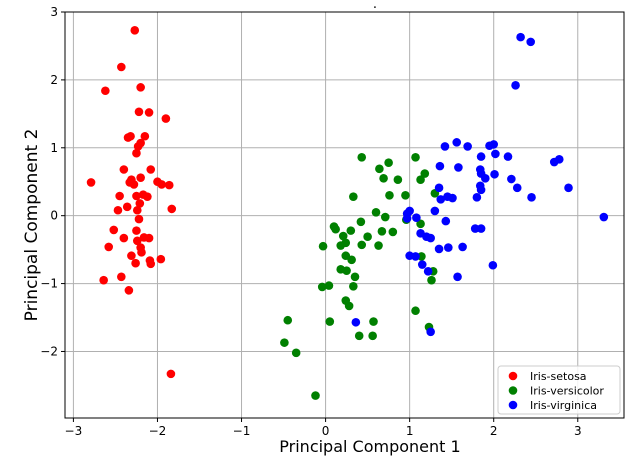  Describe the element at coordinates (158, 431) in the screenshot. I see `x-tick-label: −2` at that location.